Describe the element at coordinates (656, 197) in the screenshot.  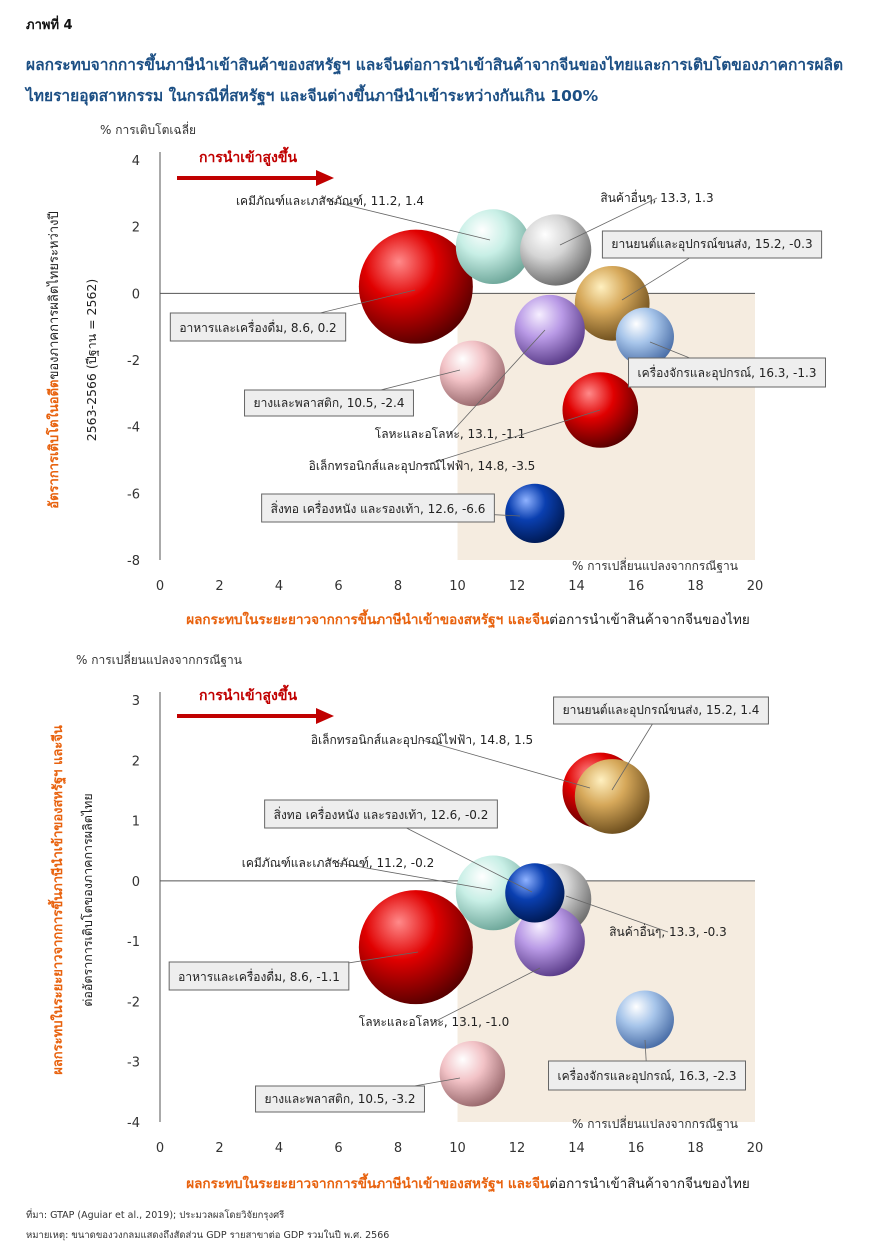
I see `data-label: สินค้าอื่นๆ, 13.3, 1.3` at that location.